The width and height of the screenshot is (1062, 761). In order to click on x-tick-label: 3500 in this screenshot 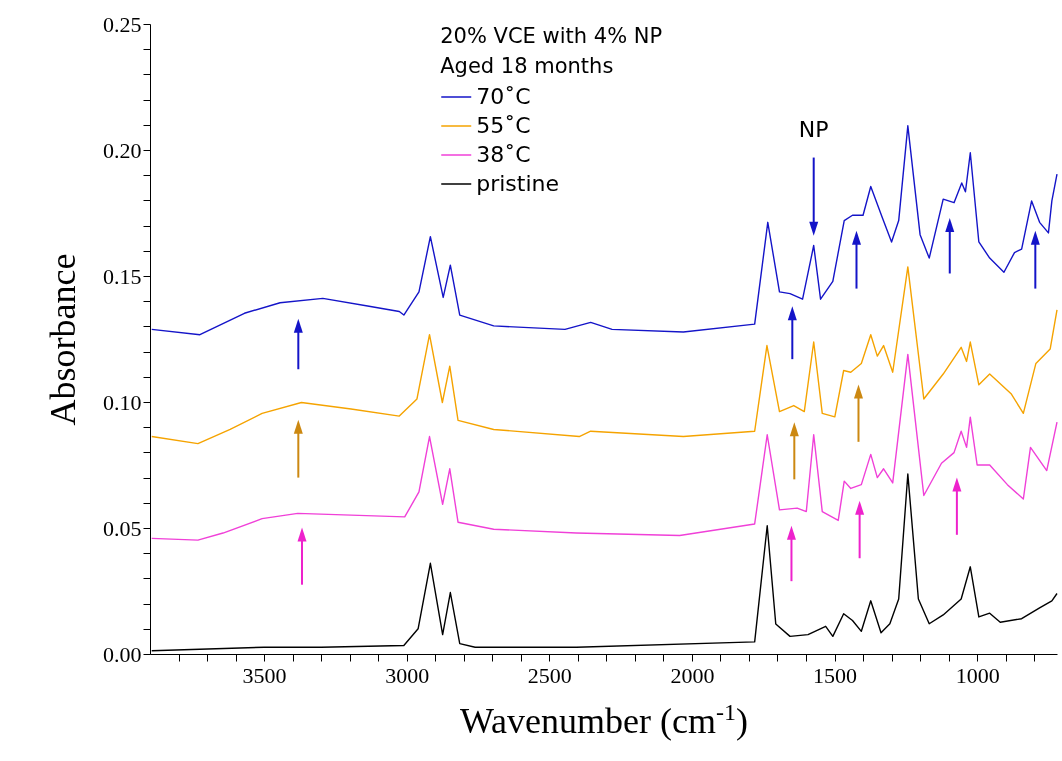, I will do `click(264, 675)`.